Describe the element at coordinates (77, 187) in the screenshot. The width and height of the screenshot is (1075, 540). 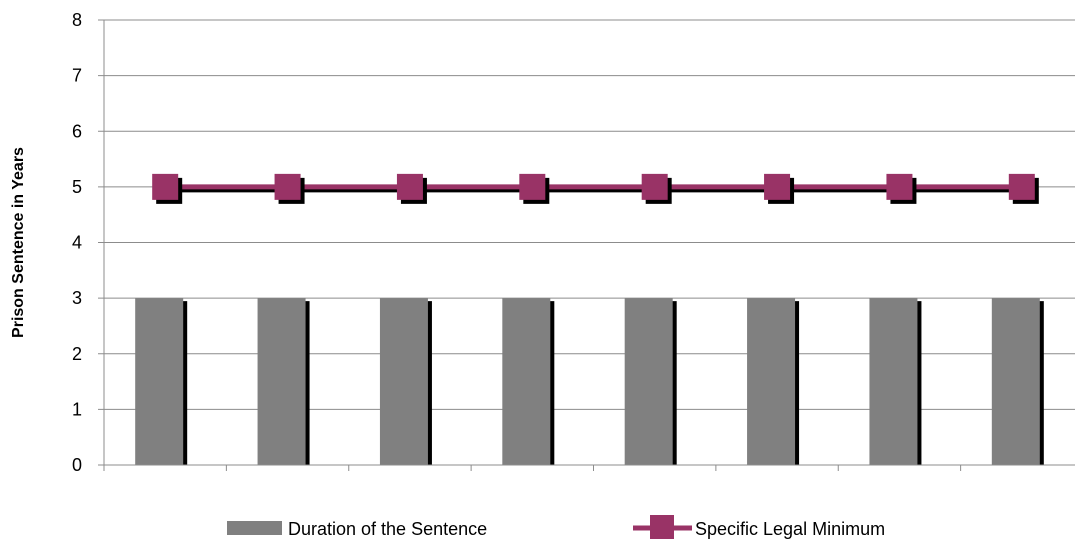
I see `y-tick-label: 5` at that location.